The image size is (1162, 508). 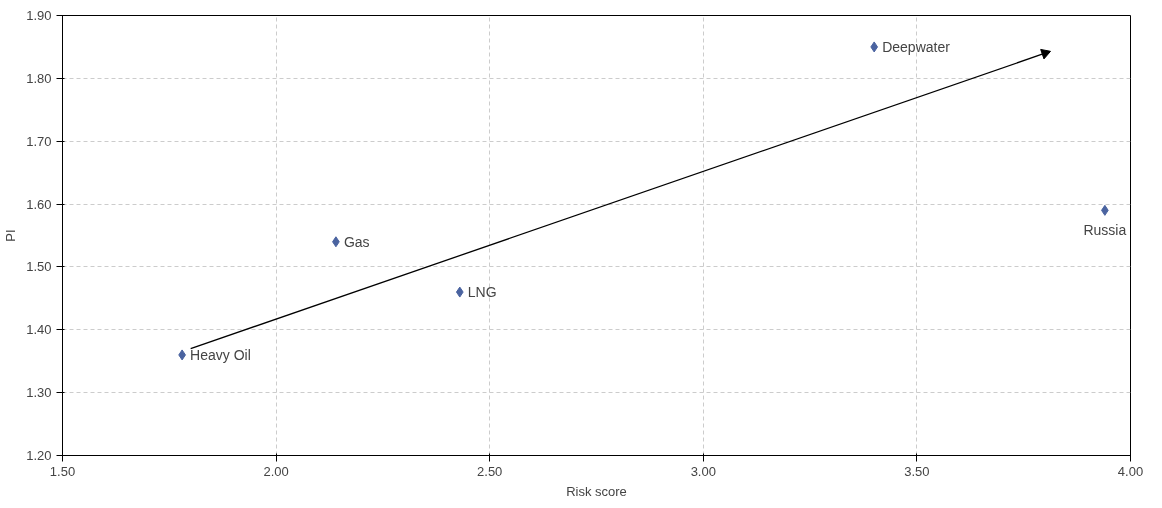 I want to click on y-tick-label: 1.70, so click(x=39, y=141).